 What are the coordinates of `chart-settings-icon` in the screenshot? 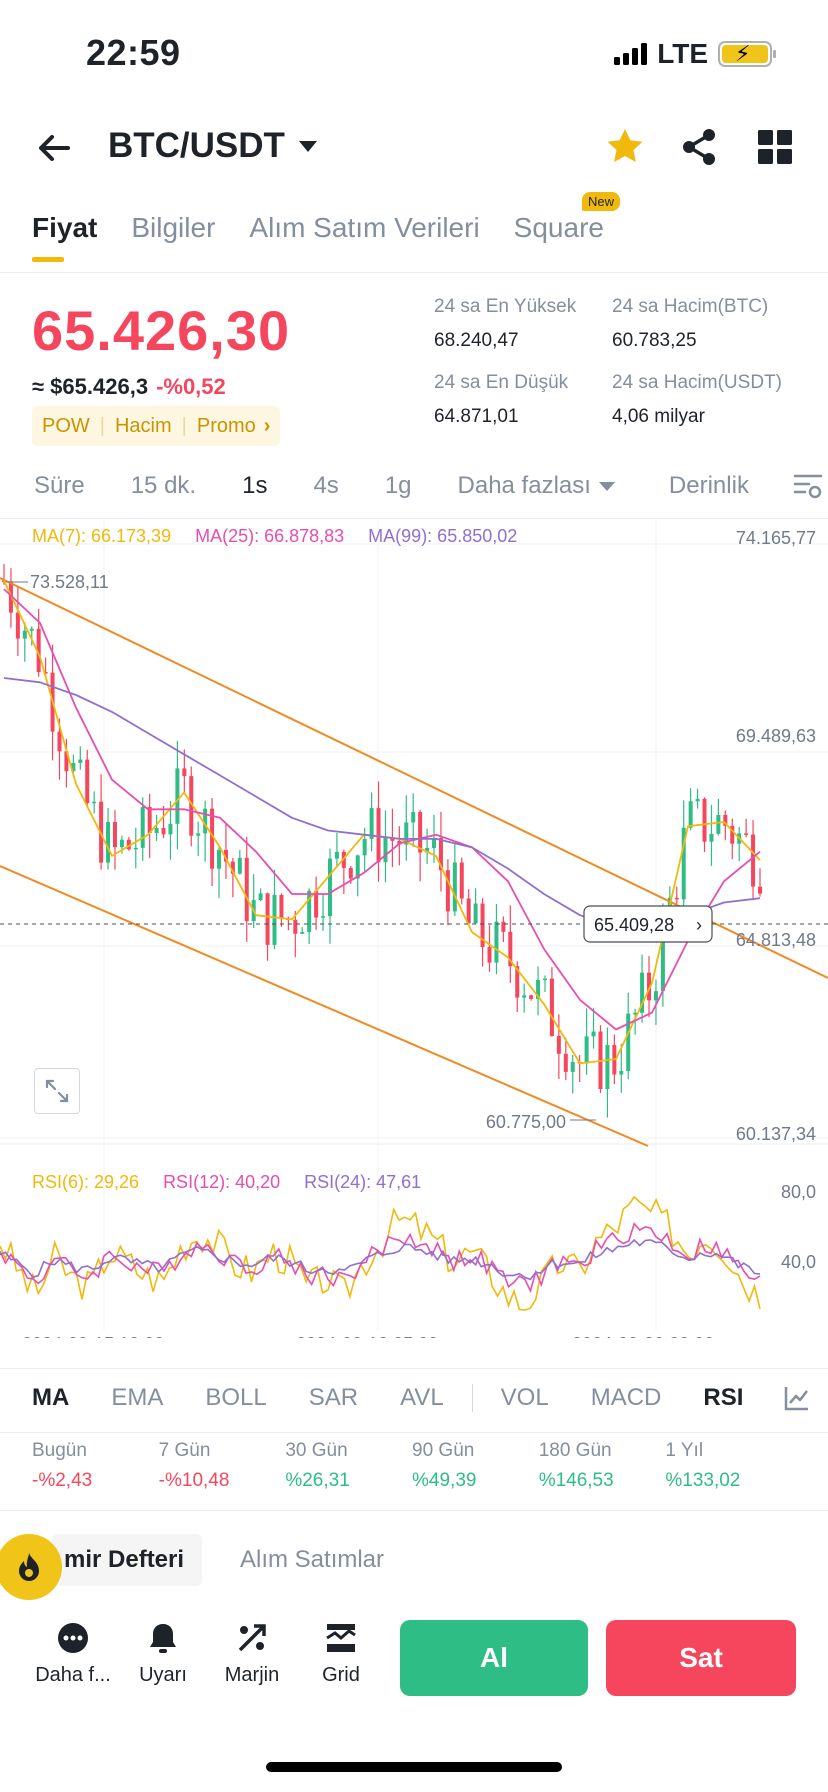 It's located at (808, 486).